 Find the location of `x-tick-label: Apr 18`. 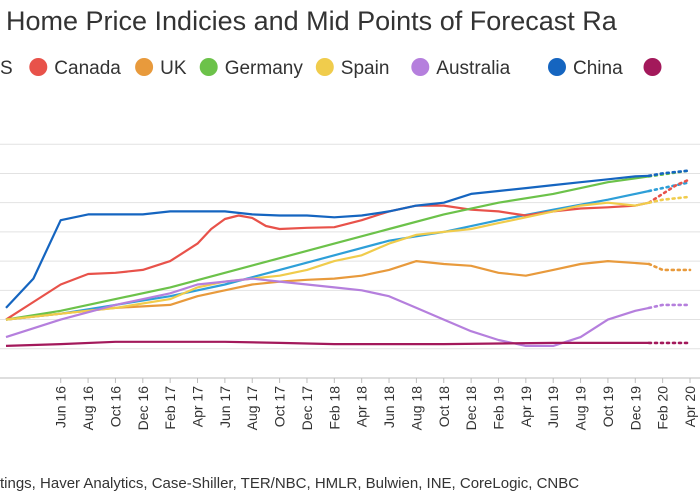

x-tick-label: Apr 18 is located at coordinates (362, 406).